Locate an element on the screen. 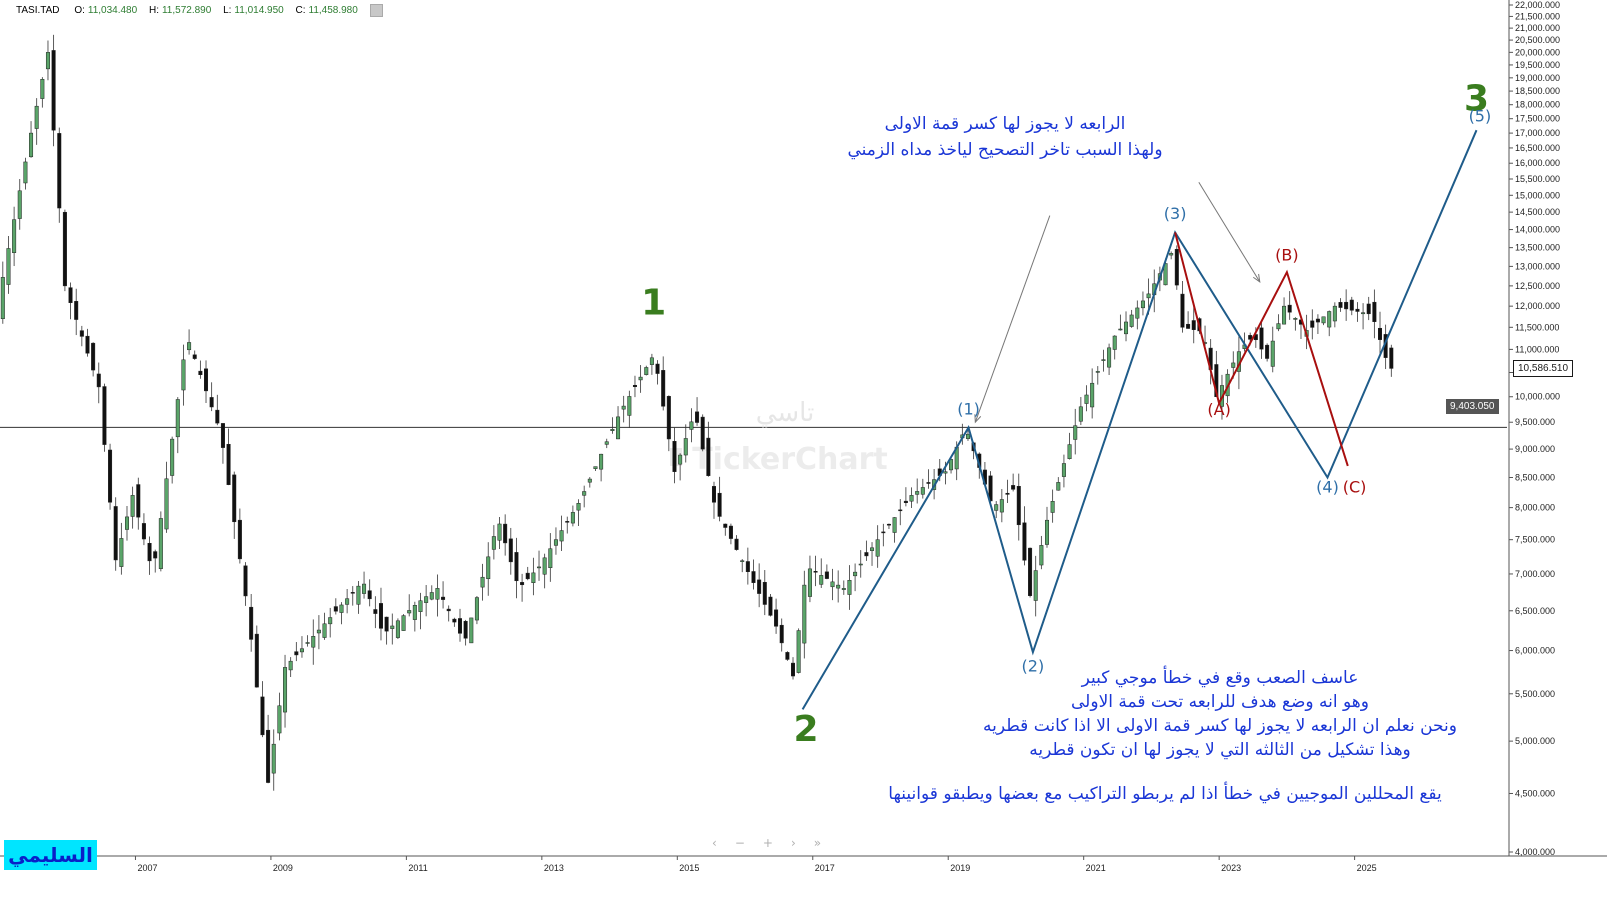 The width and height of the screenshot is (1607, 903). zoom-out-icon: − is located at coordinates (748, 843).